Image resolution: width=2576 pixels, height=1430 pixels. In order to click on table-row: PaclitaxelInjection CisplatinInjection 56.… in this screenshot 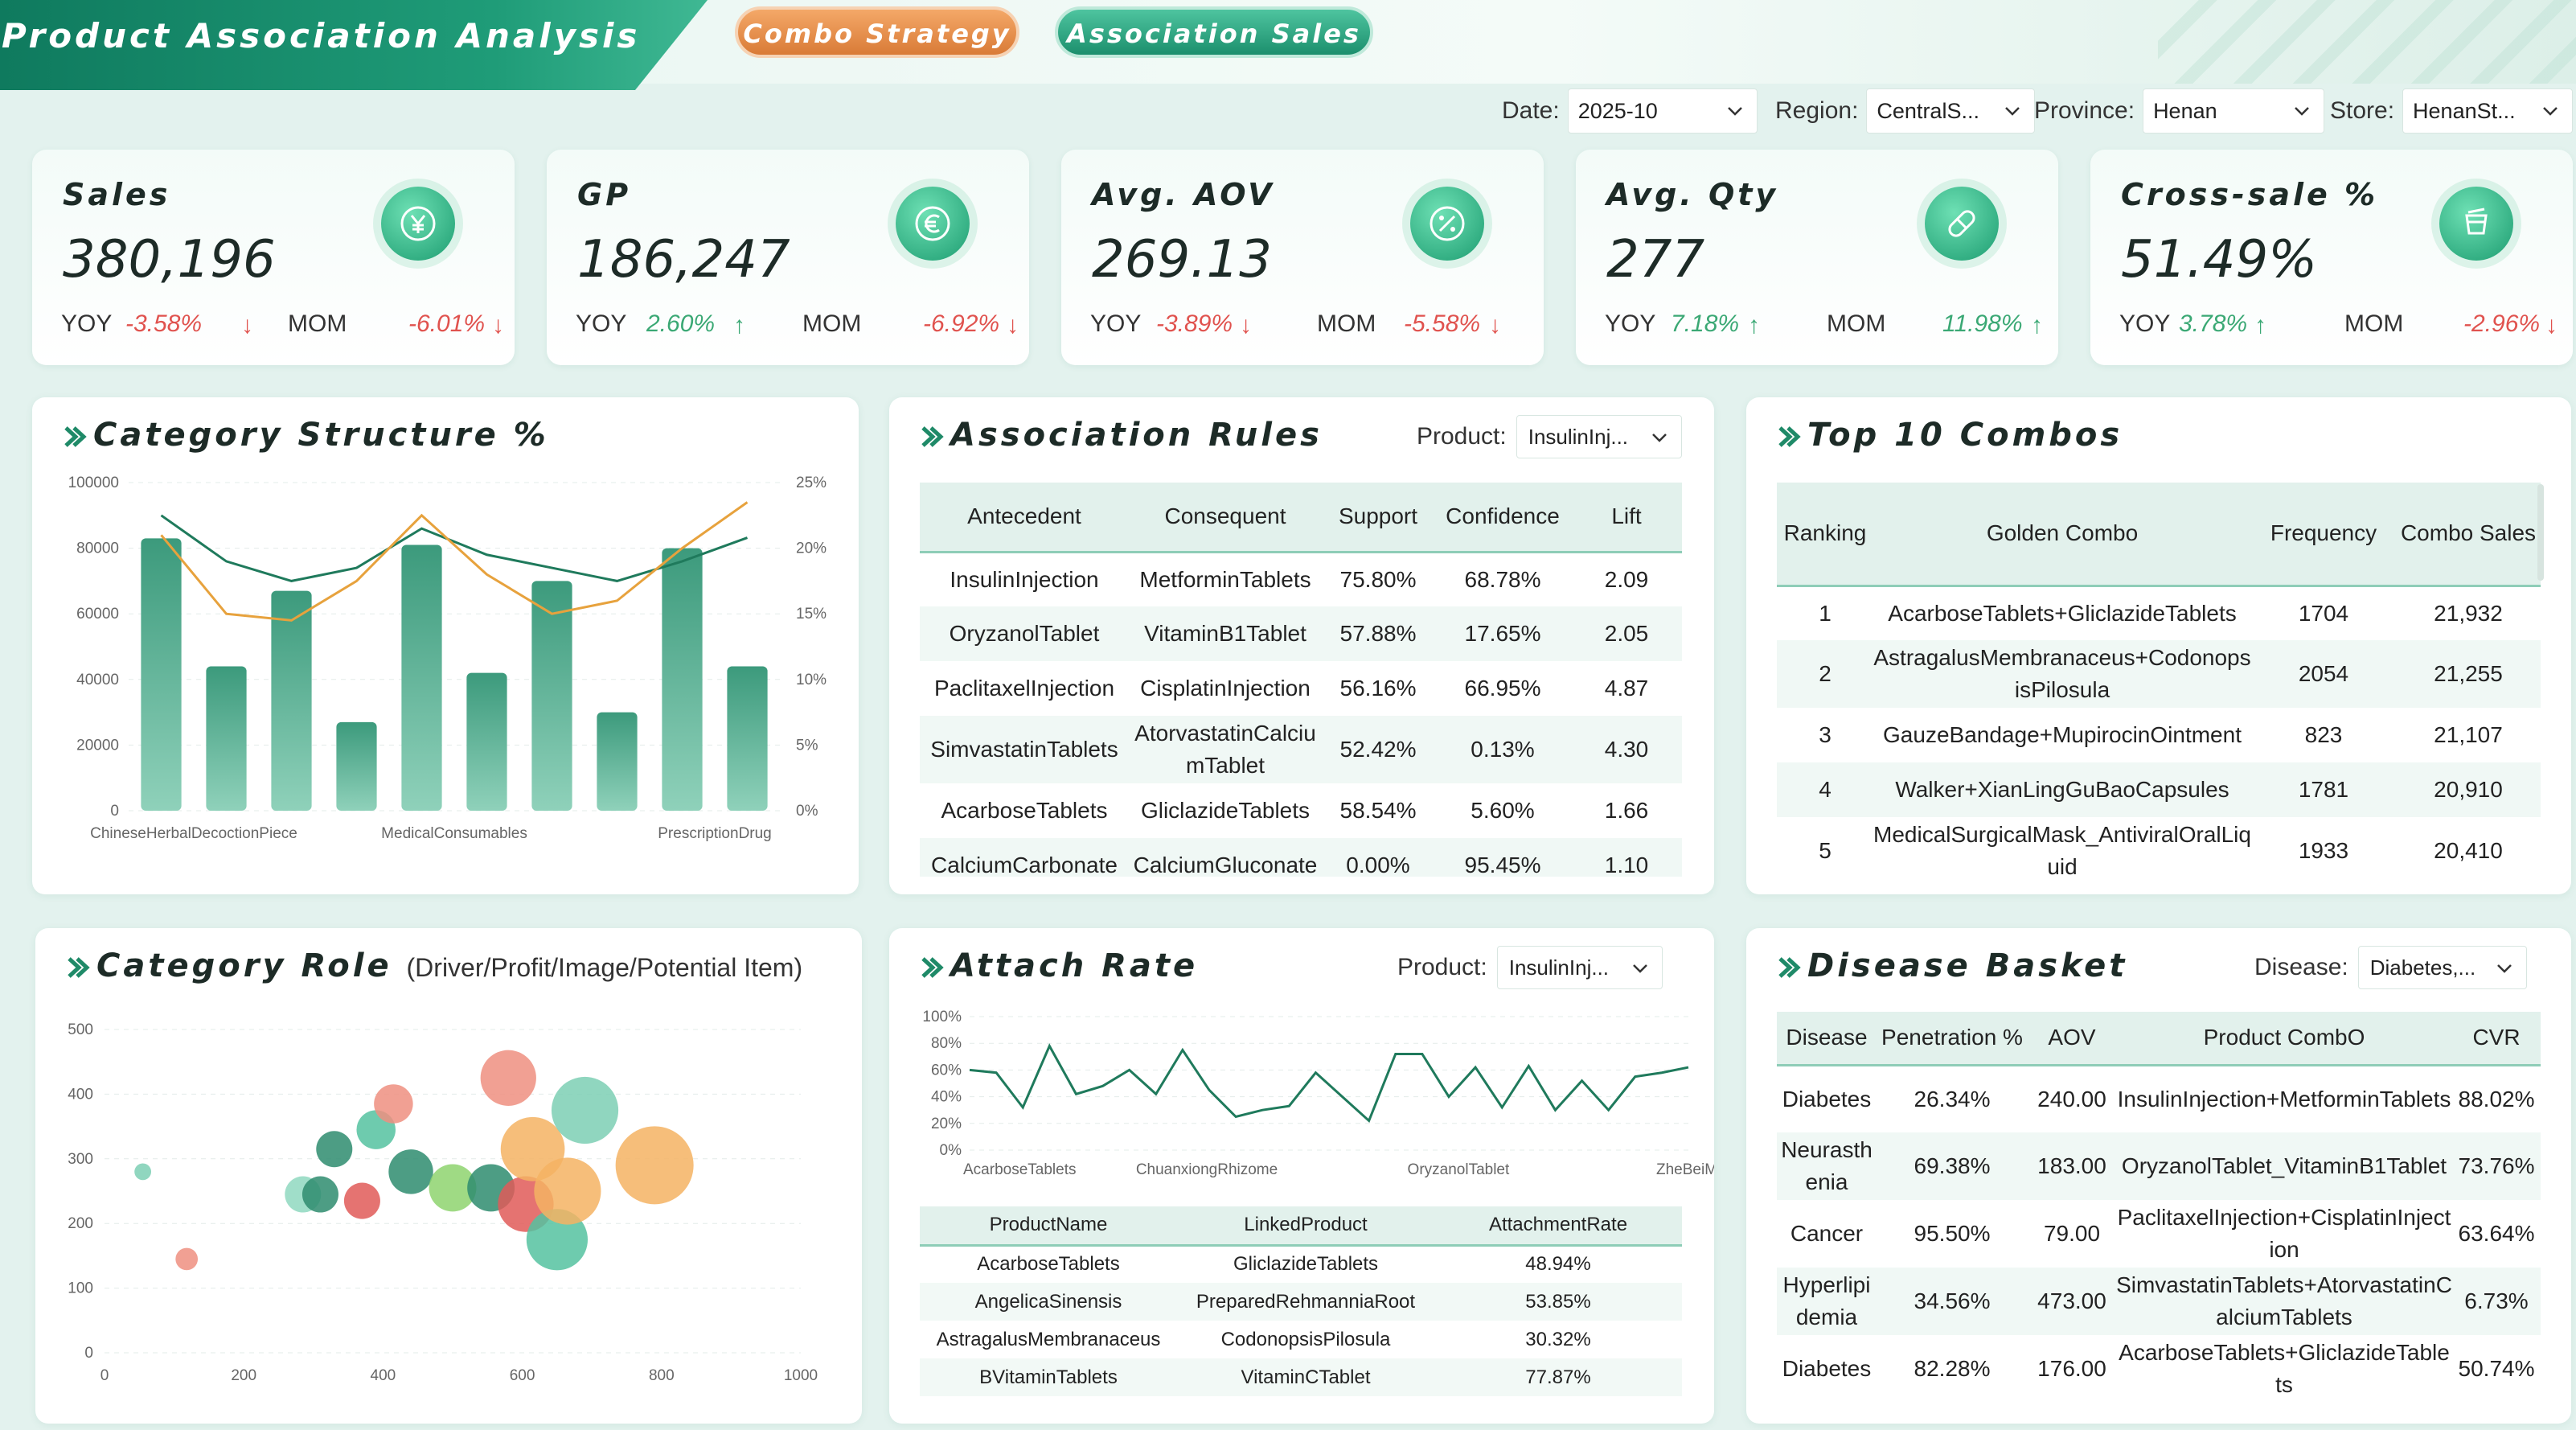, I will do `click(1301, 688)`.